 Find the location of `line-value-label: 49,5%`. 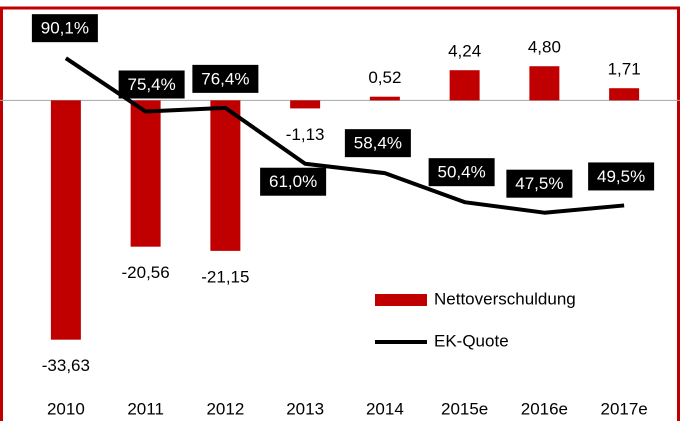

line-value-label: 49,5% is located at coordinates (621, 176).